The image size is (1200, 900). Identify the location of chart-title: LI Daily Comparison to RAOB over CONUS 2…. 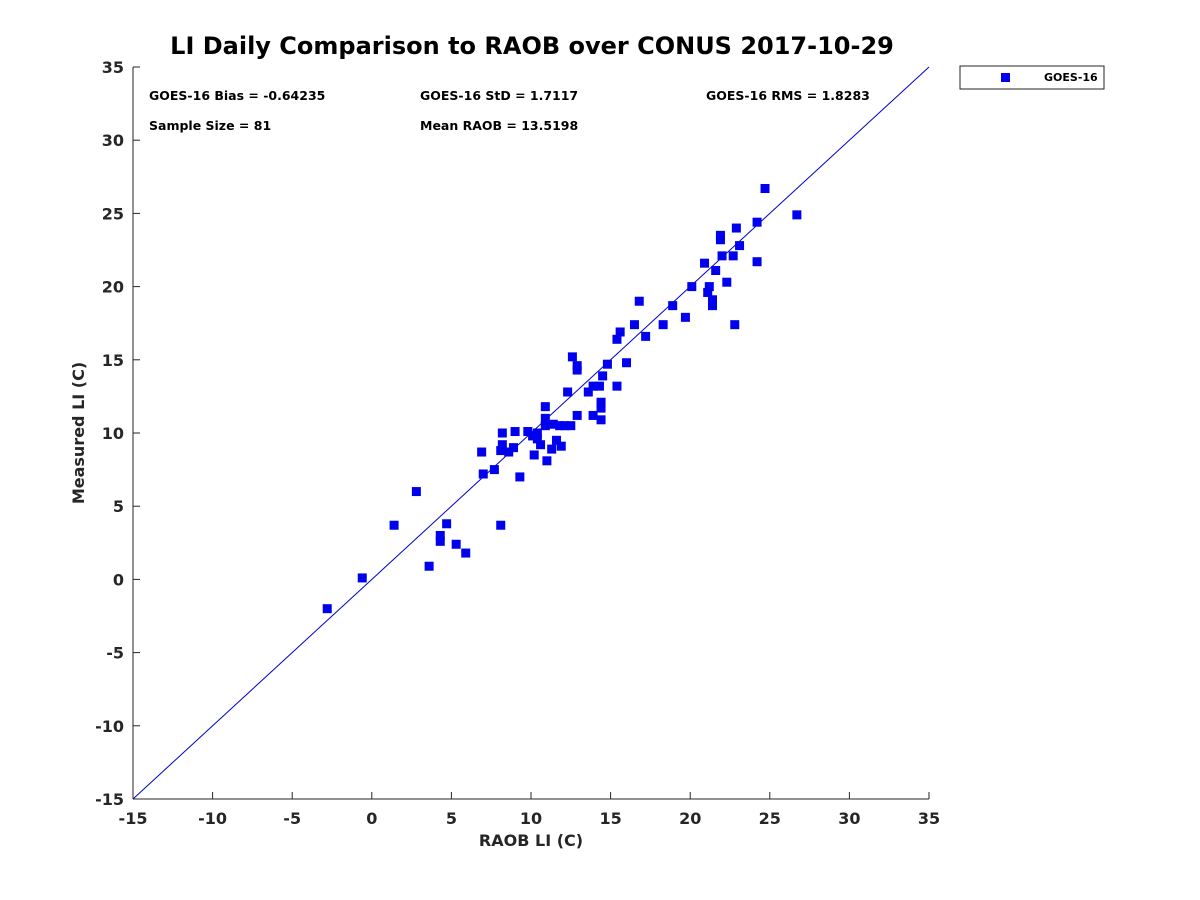
(532, 46).